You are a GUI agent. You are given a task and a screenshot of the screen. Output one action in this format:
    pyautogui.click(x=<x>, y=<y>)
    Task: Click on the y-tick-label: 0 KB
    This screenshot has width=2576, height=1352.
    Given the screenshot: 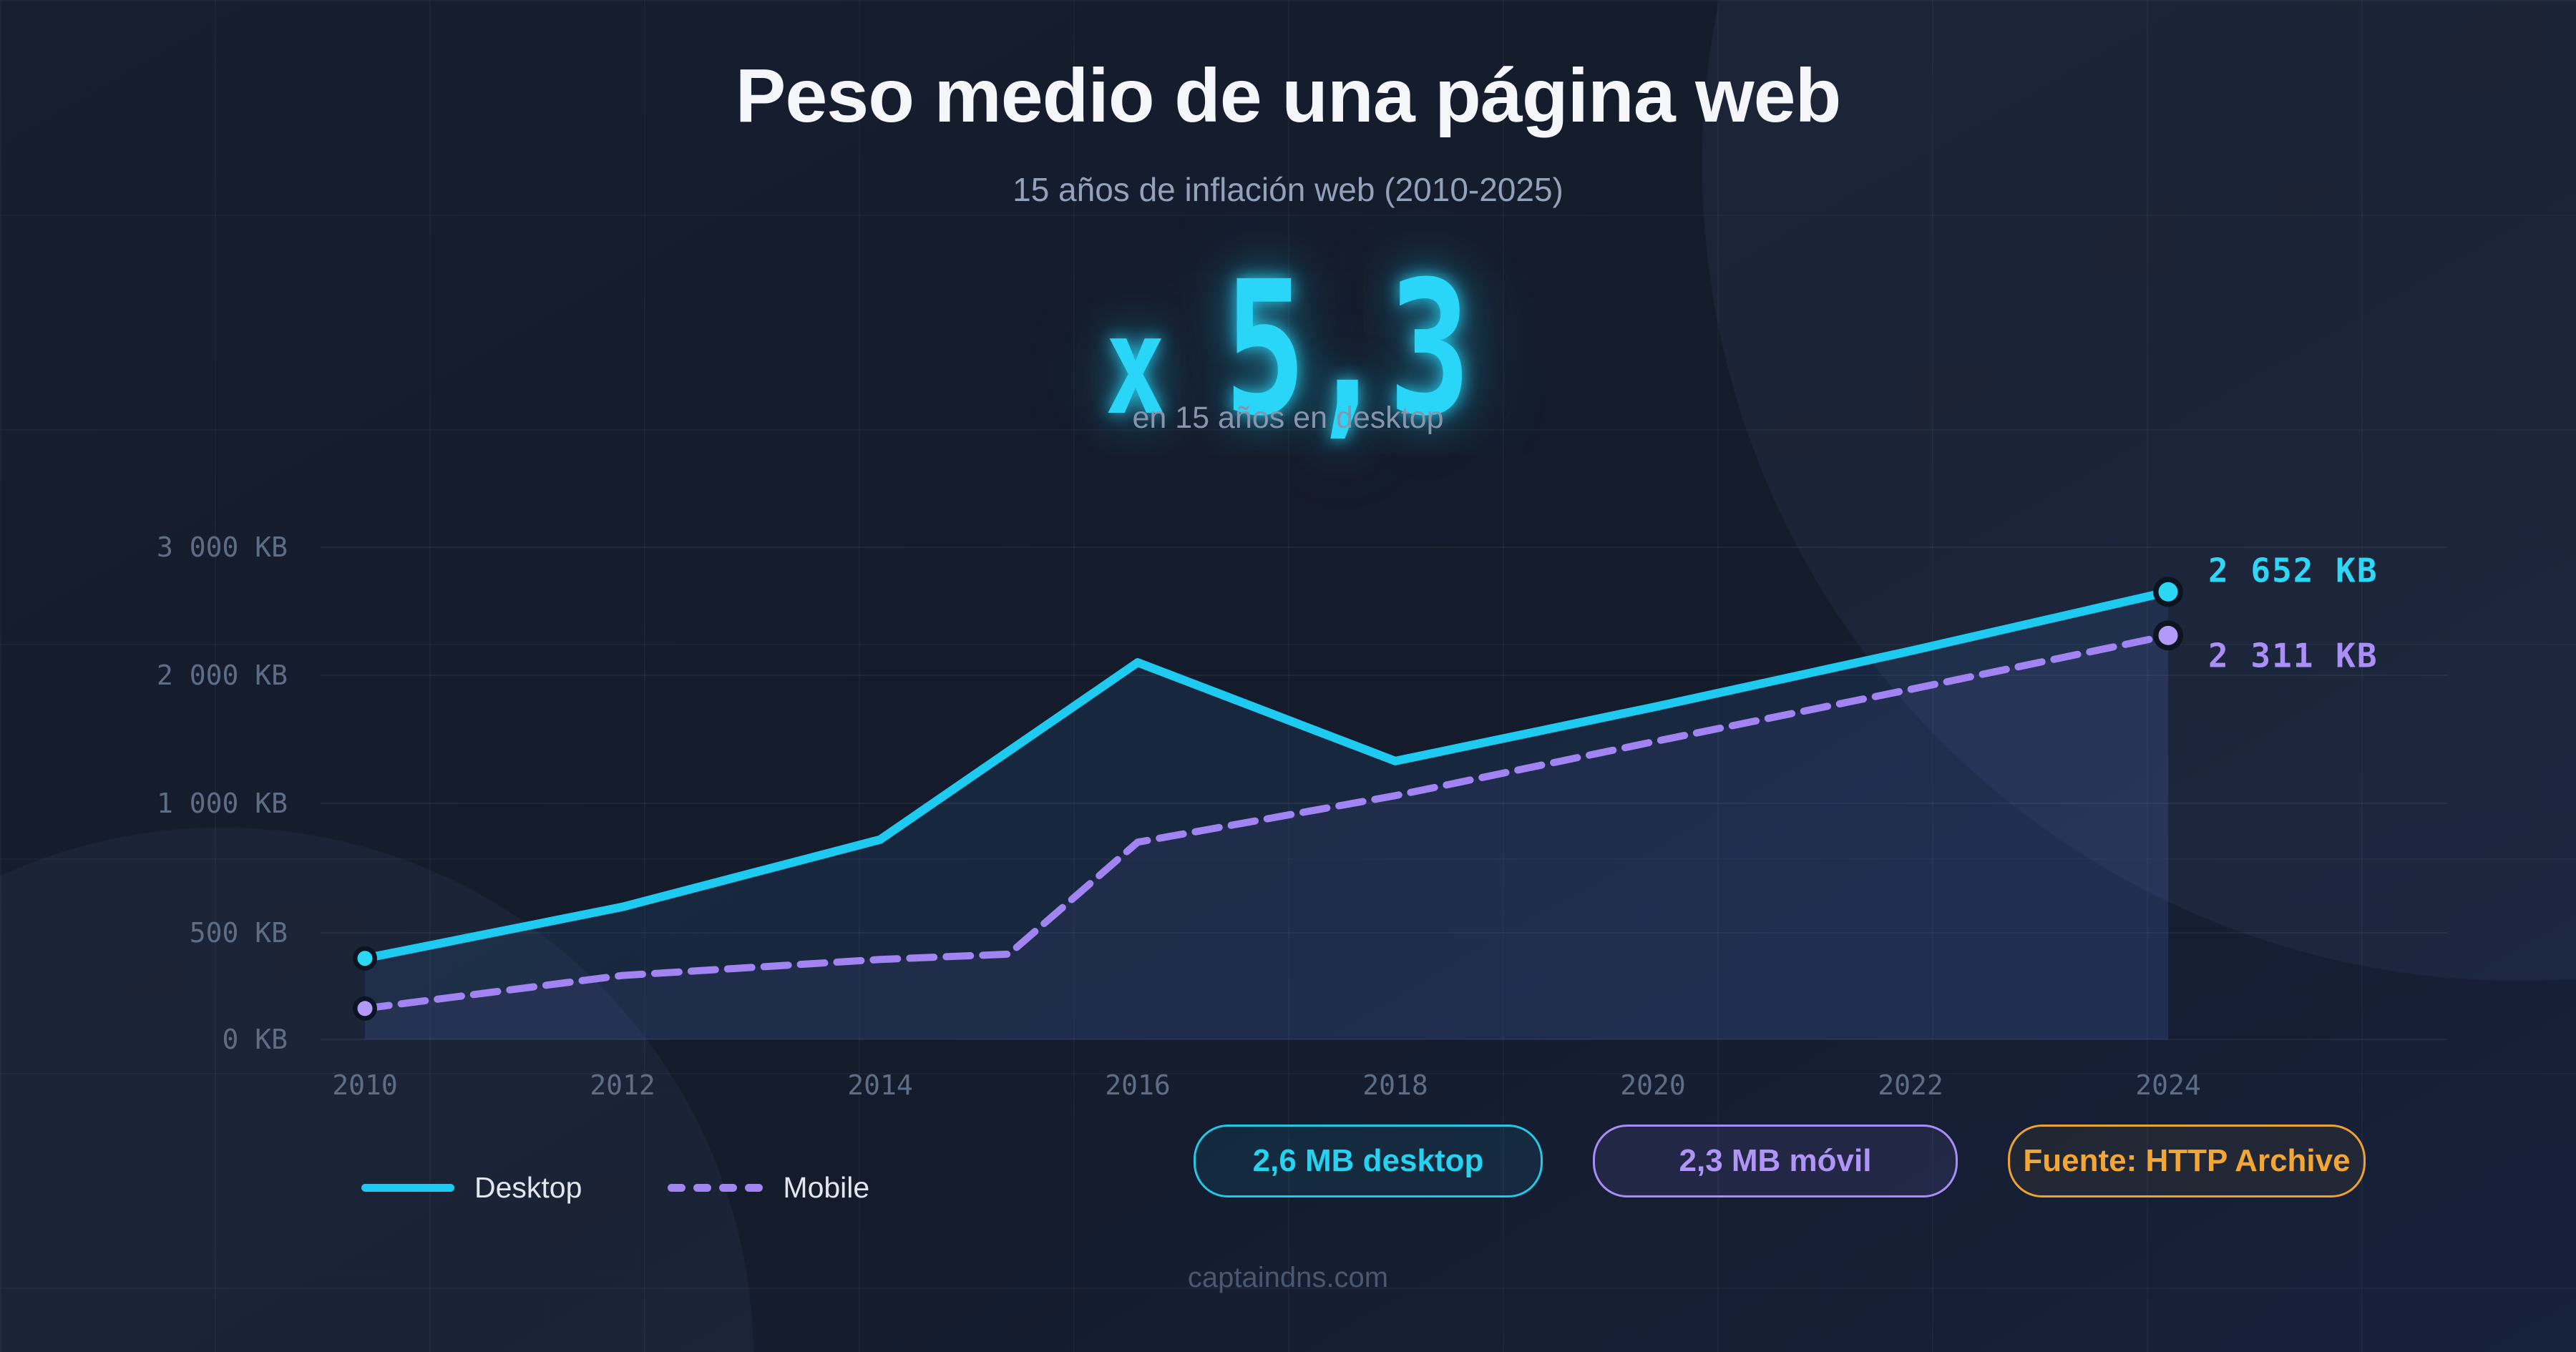 What is the action you would take?
    pyautogui.click(x=255, y=1040)
    